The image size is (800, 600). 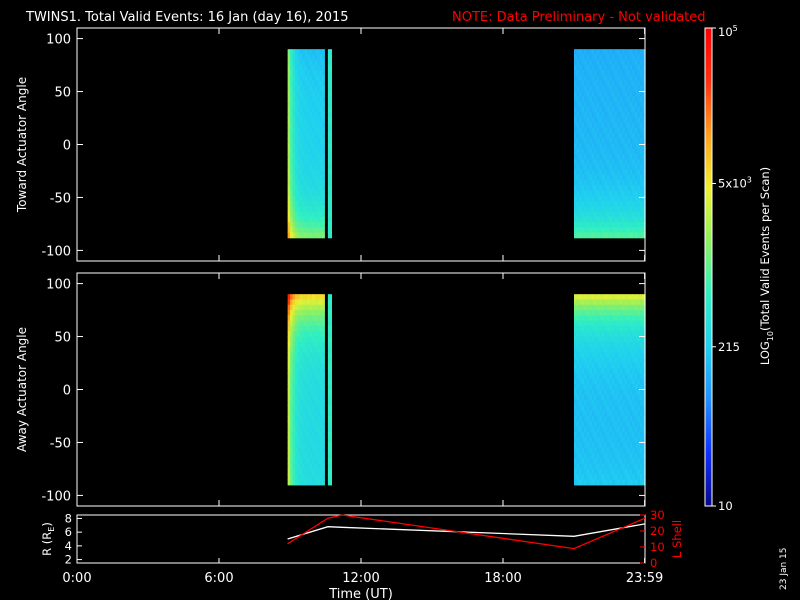 What do you see at coordinates (735, 182) in the screenshot?
I see `colorbar-tick-label: 5x103` at bounding box center [735, 182].